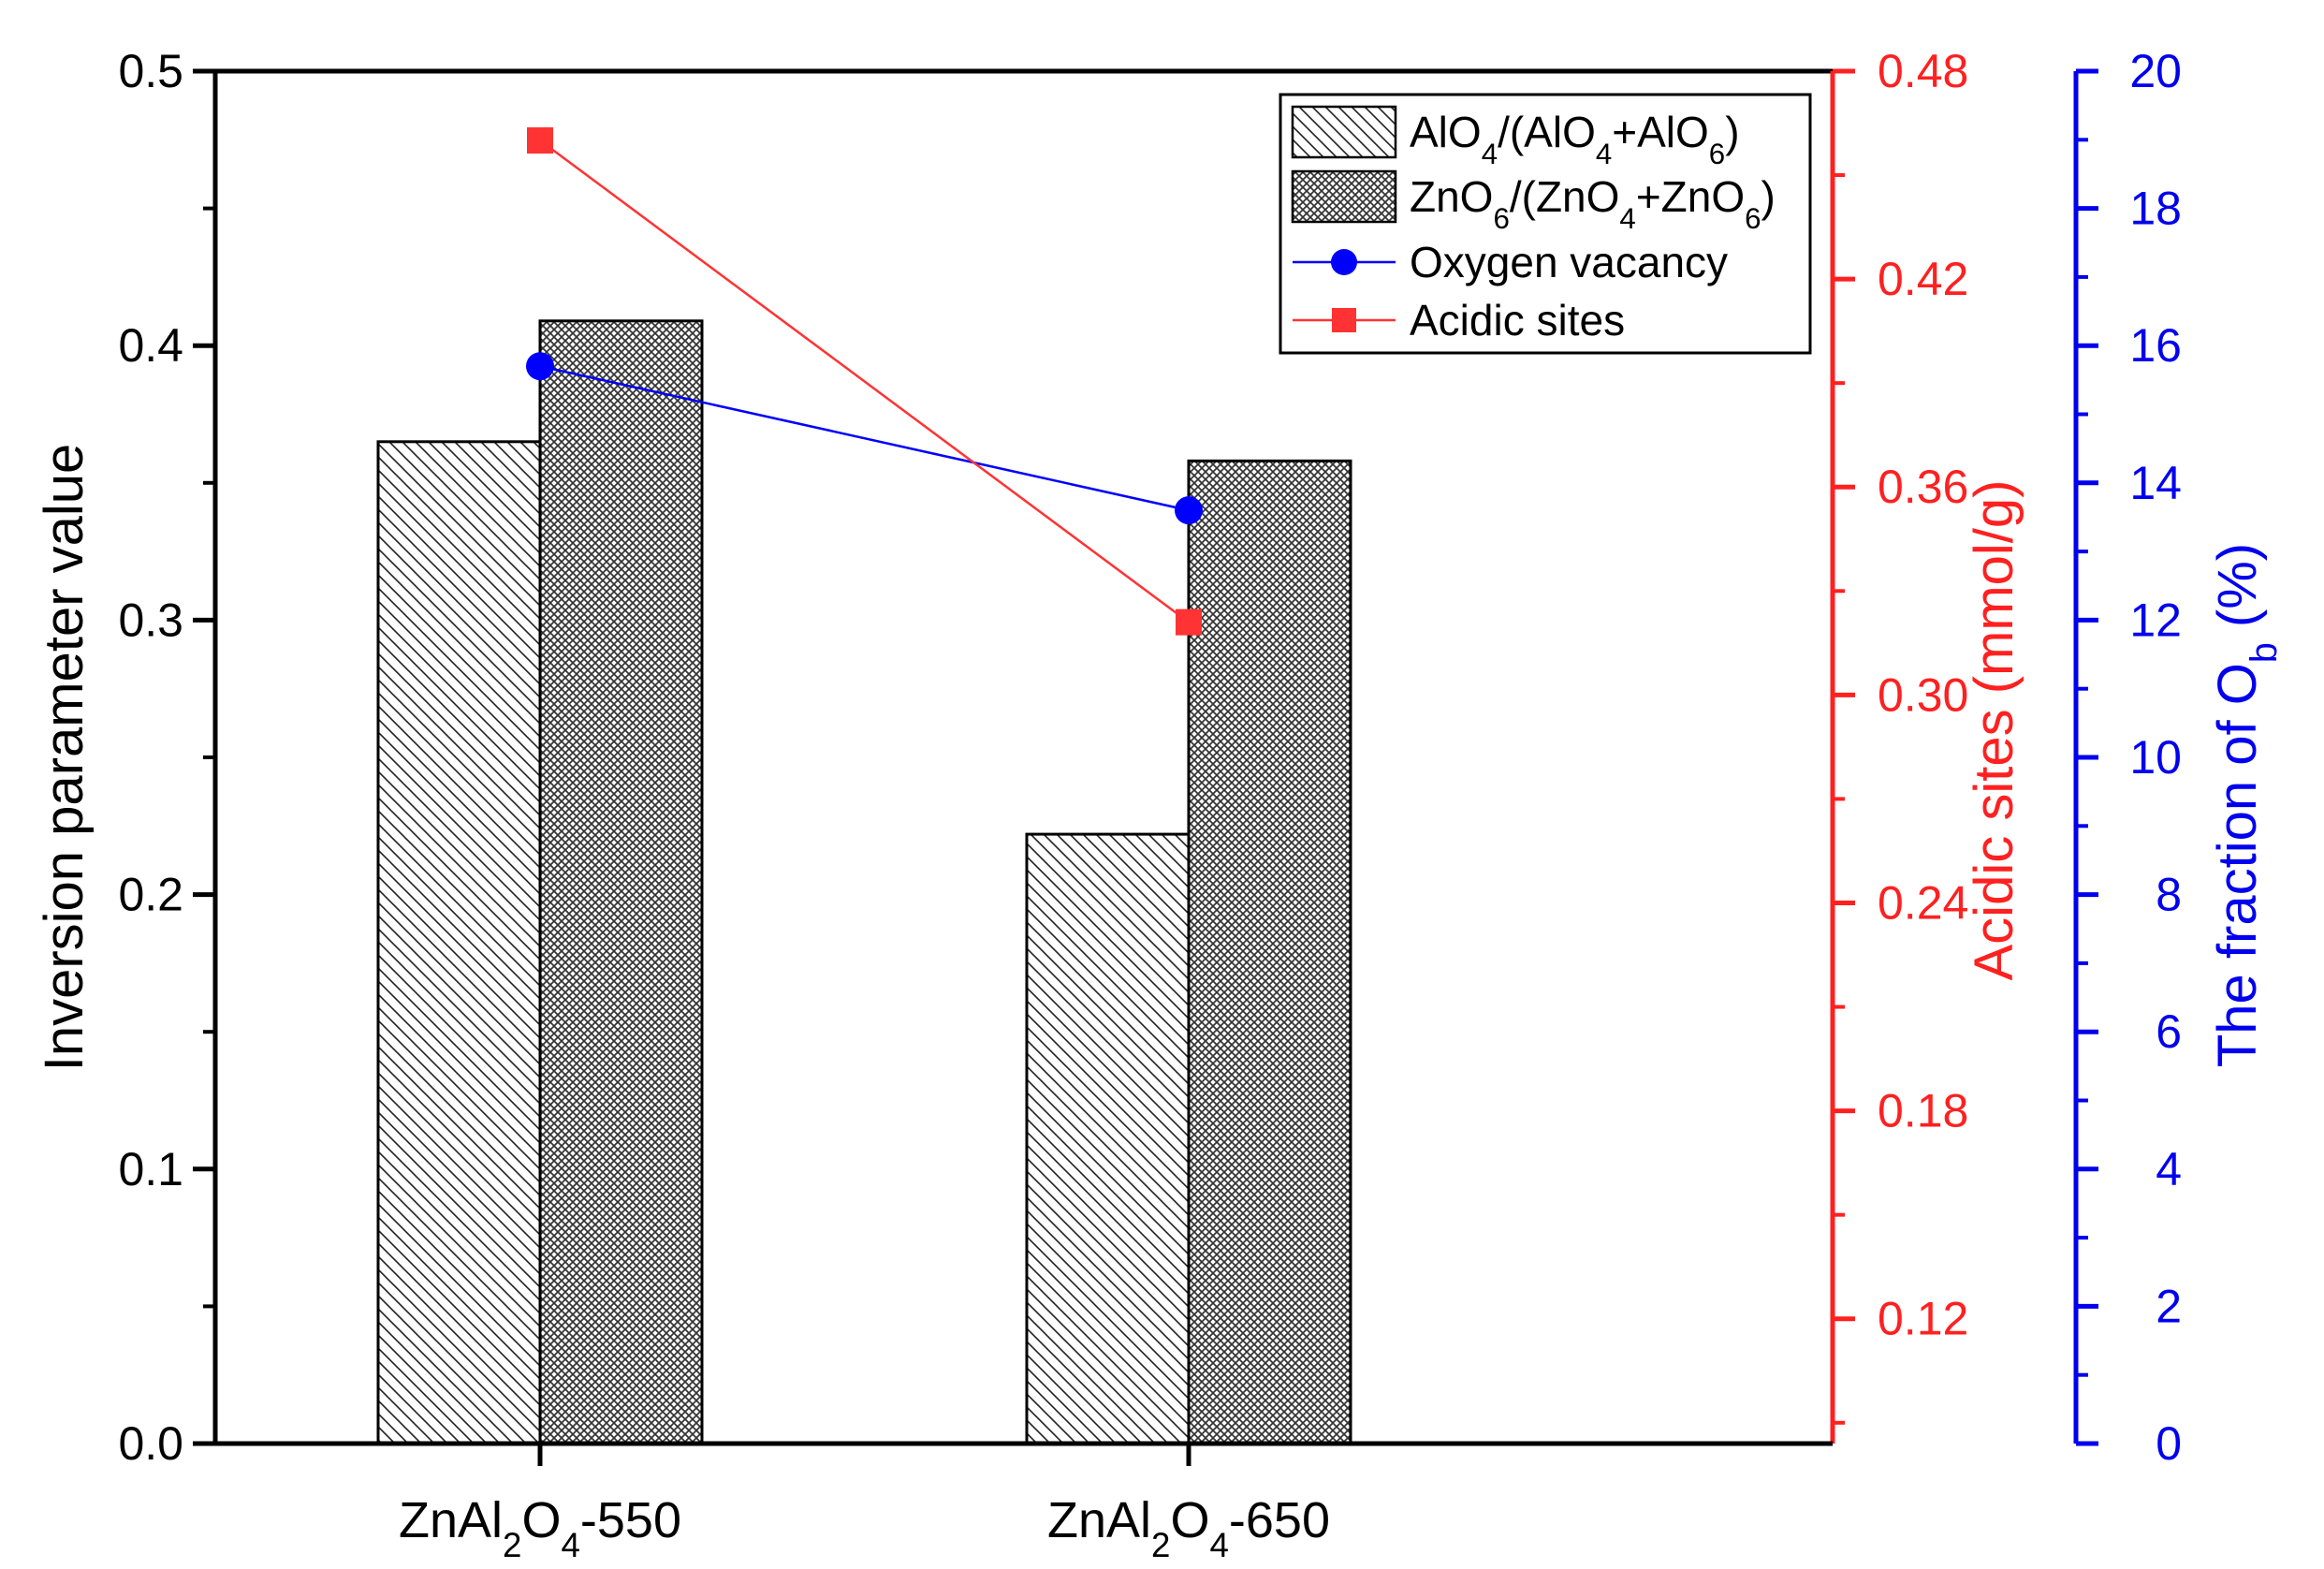 The image size is (2324, 1569). Describe the element at coordinates (1923, 1319) in the screenshot. I see `acidic-tick-label: 0.12` at that location.